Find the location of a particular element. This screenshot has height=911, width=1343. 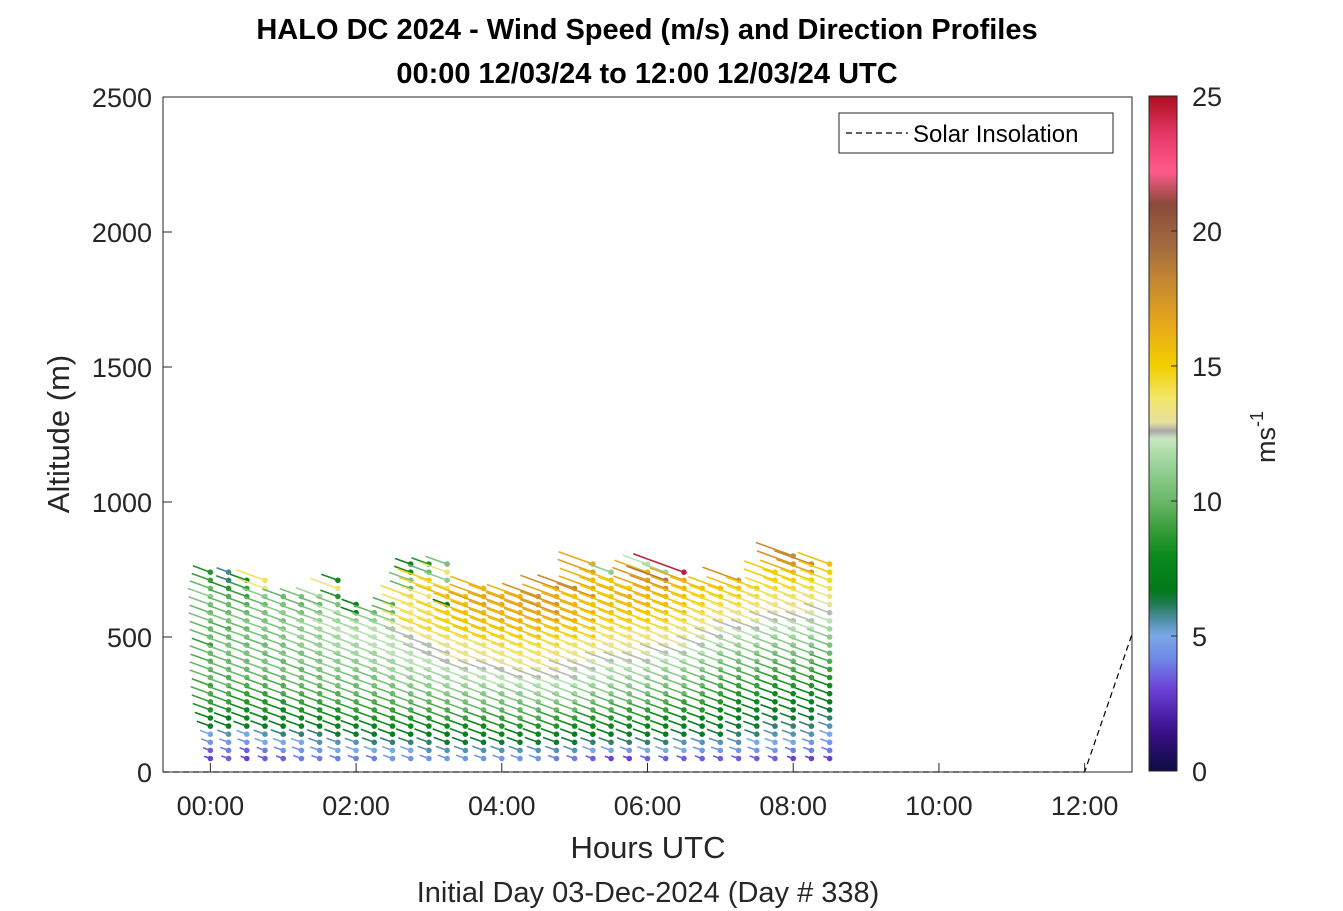

colorbar-bar is located at coordinates (1163, 433).